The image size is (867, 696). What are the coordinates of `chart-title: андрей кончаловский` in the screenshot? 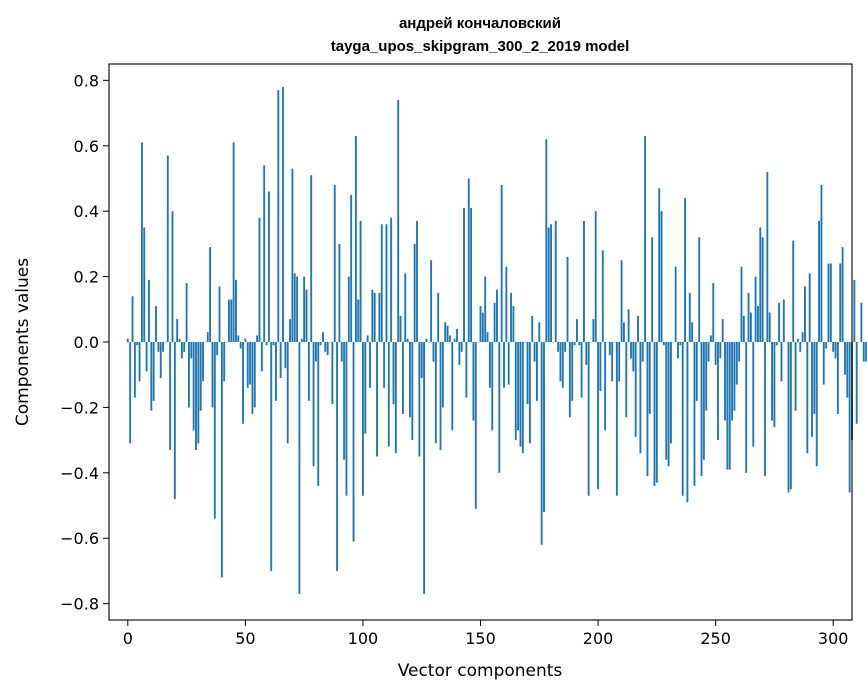 It's located at (480, 23).